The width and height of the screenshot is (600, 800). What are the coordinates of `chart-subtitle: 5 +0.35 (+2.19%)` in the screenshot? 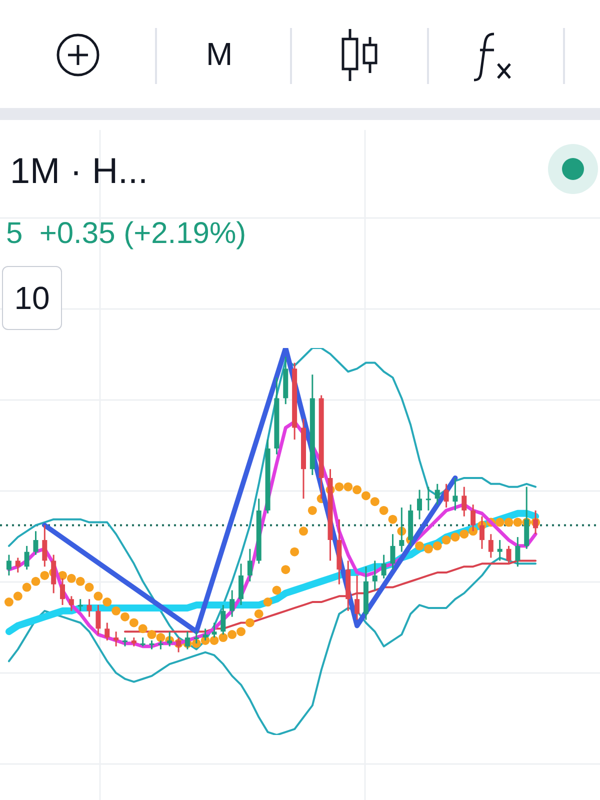 It's located at (126, 234).